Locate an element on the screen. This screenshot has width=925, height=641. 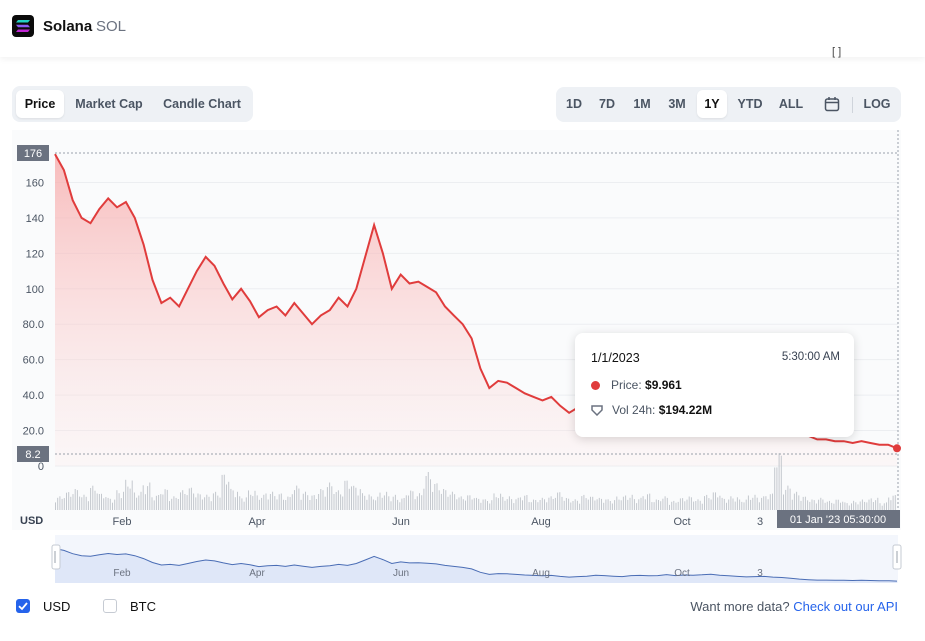
bracket-icon: [ ] is located at coordinates (837, 52).